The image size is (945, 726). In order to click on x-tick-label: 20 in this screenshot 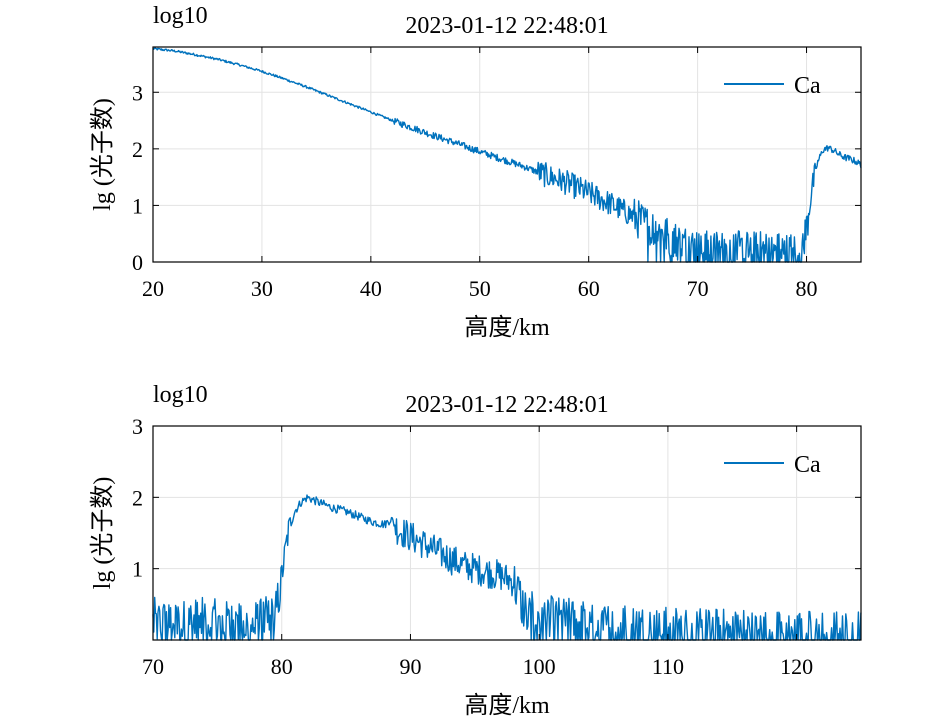, I will do `click(153, 288)`.